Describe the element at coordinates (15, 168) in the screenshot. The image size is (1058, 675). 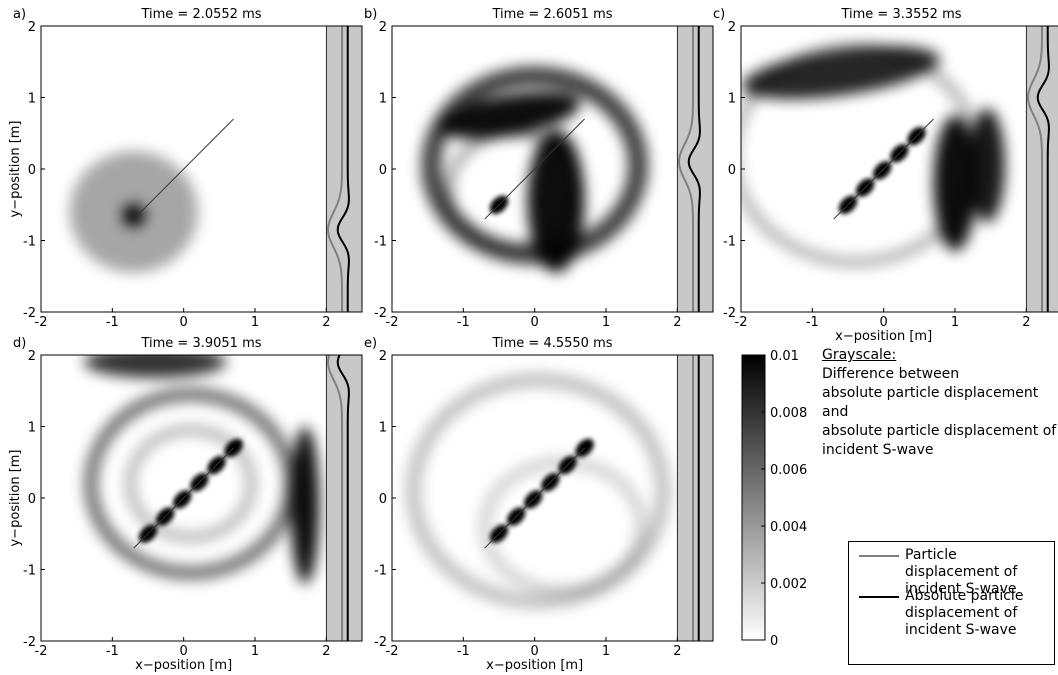
I see `y-axis-label: y−position [m]` at that location.